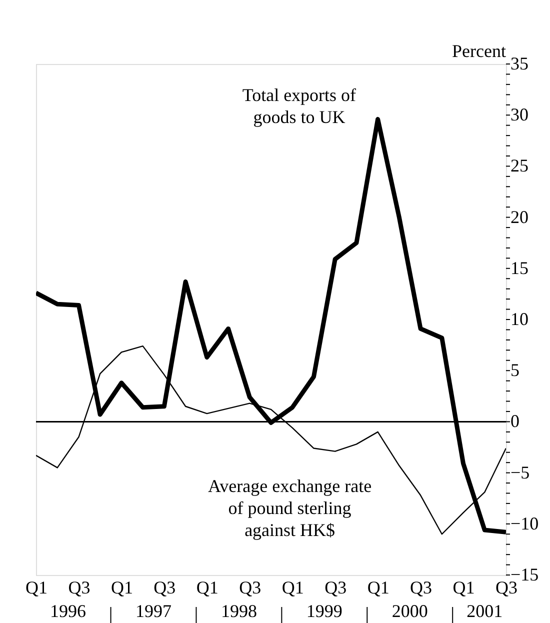 The width and height of the screenshot is (550, 623). Describe the element at coordinates (68, 611) in the screenshot. I see `text: 1996` at that location.